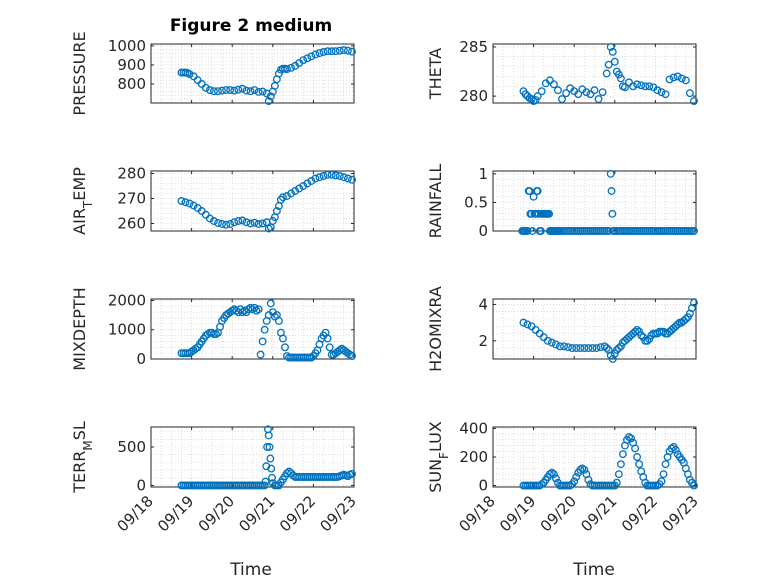 This screenshot has width=778, height=583. I want to click on x-axis-label-right: Time, so click(593, 570).